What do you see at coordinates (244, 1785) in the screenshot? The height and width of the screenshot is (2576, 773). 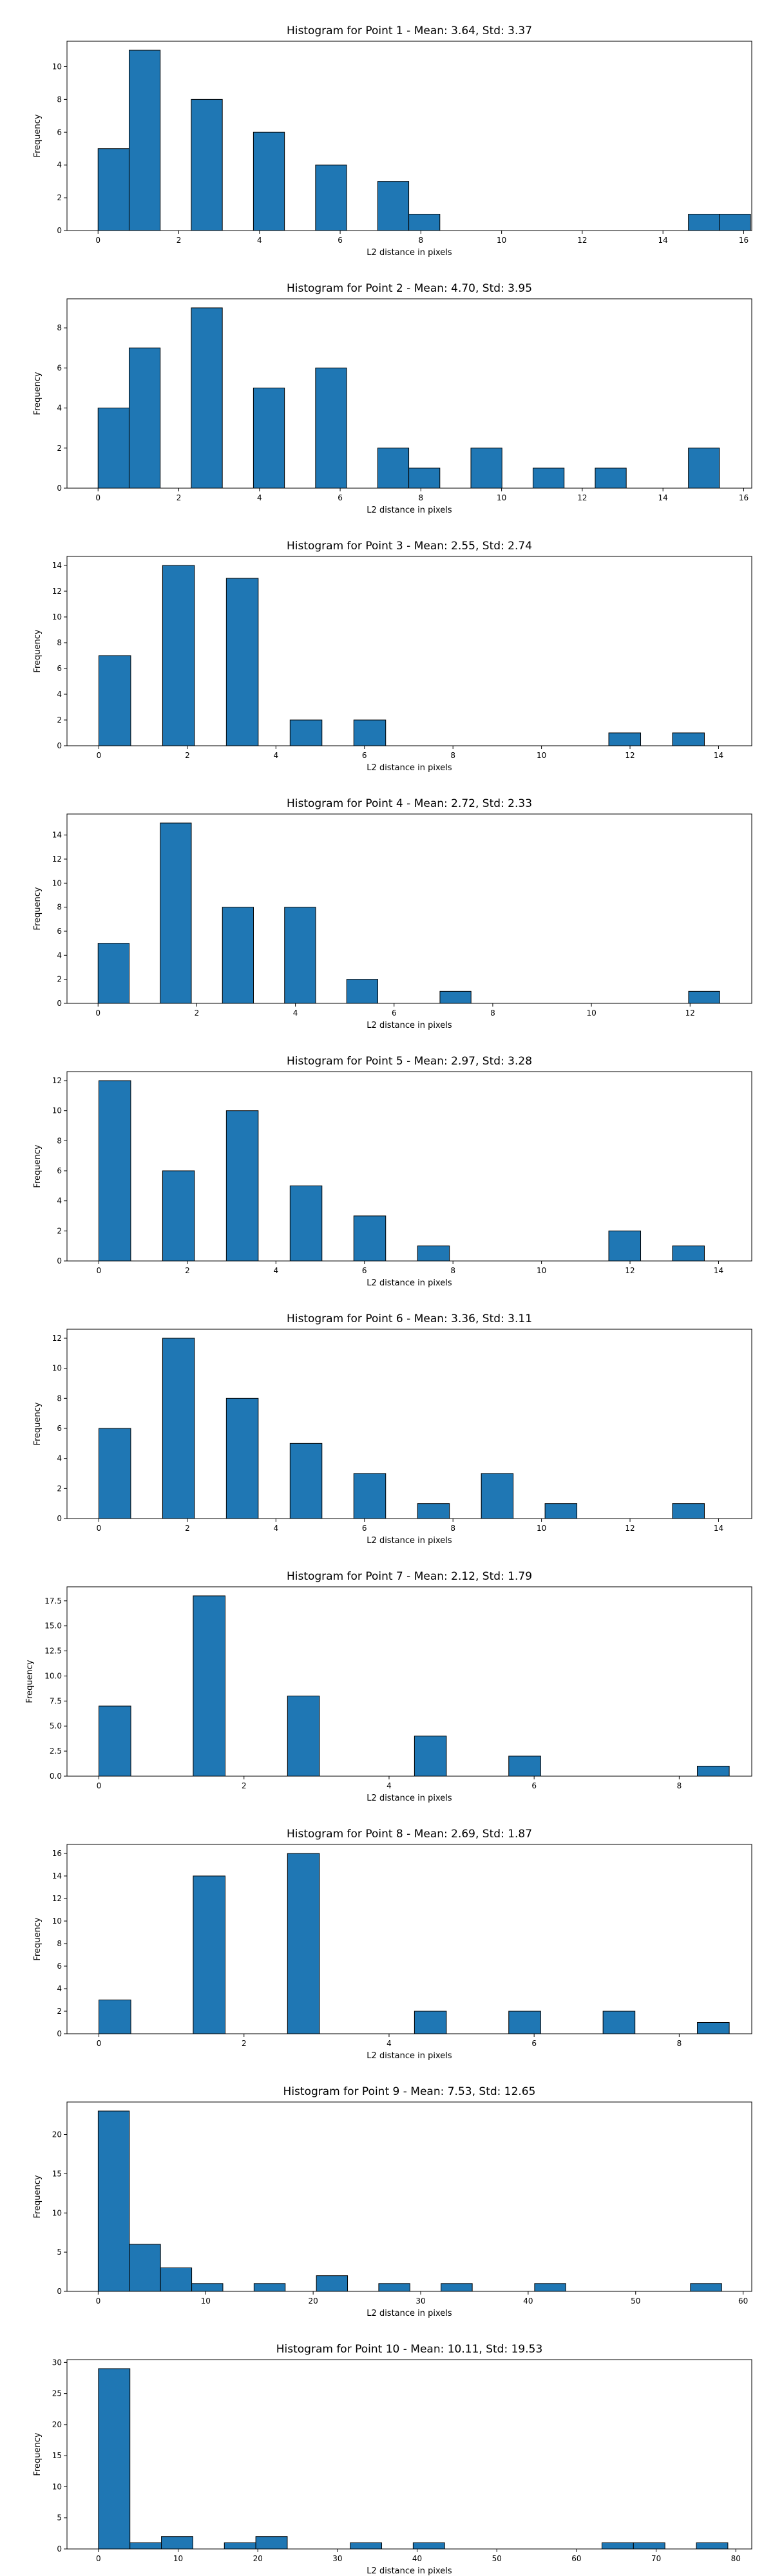 I see `x-tick-label: 2` at bounding box center [244, 1785].